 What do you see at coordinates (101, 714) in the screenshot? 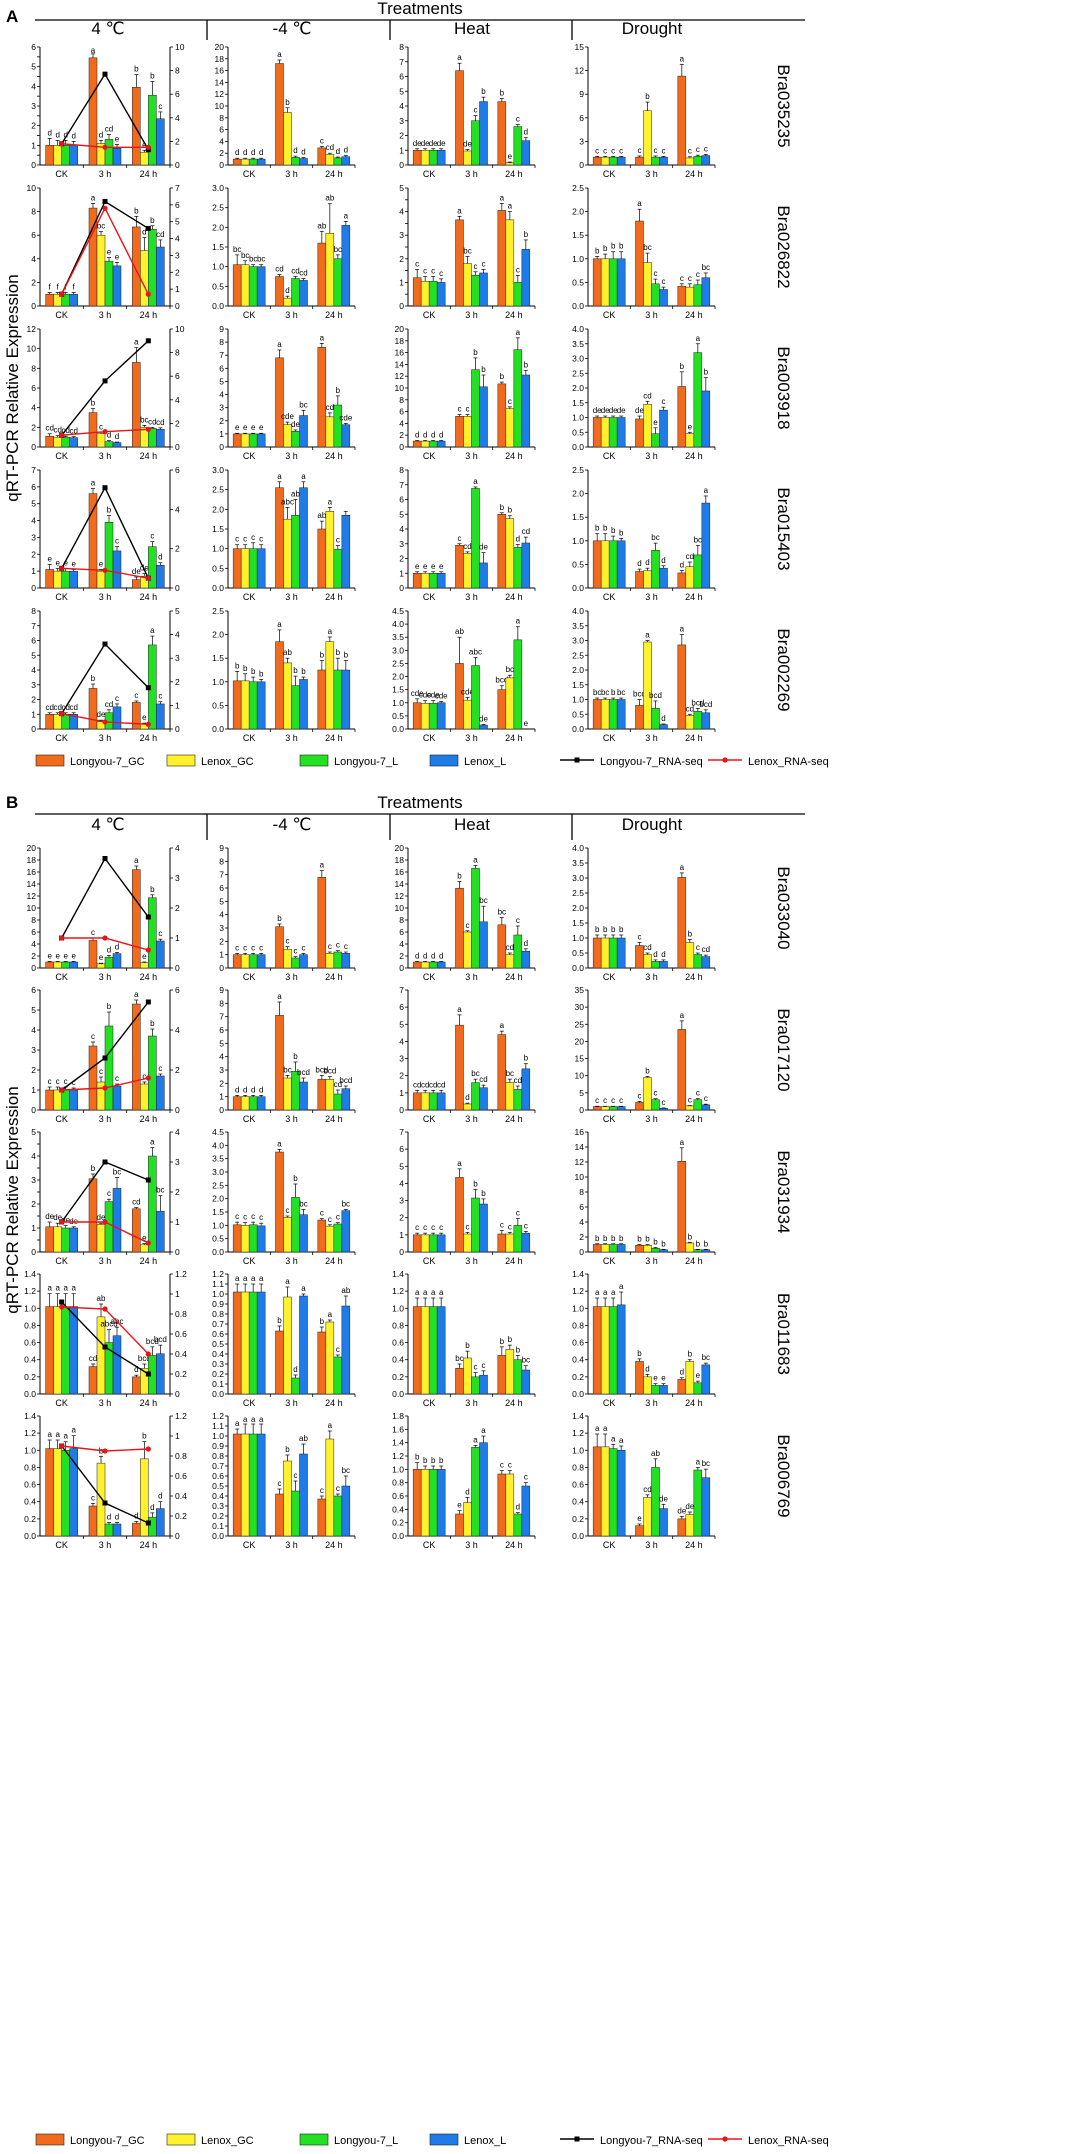
I see `significance-label: de` at bounding box center [101, 714].